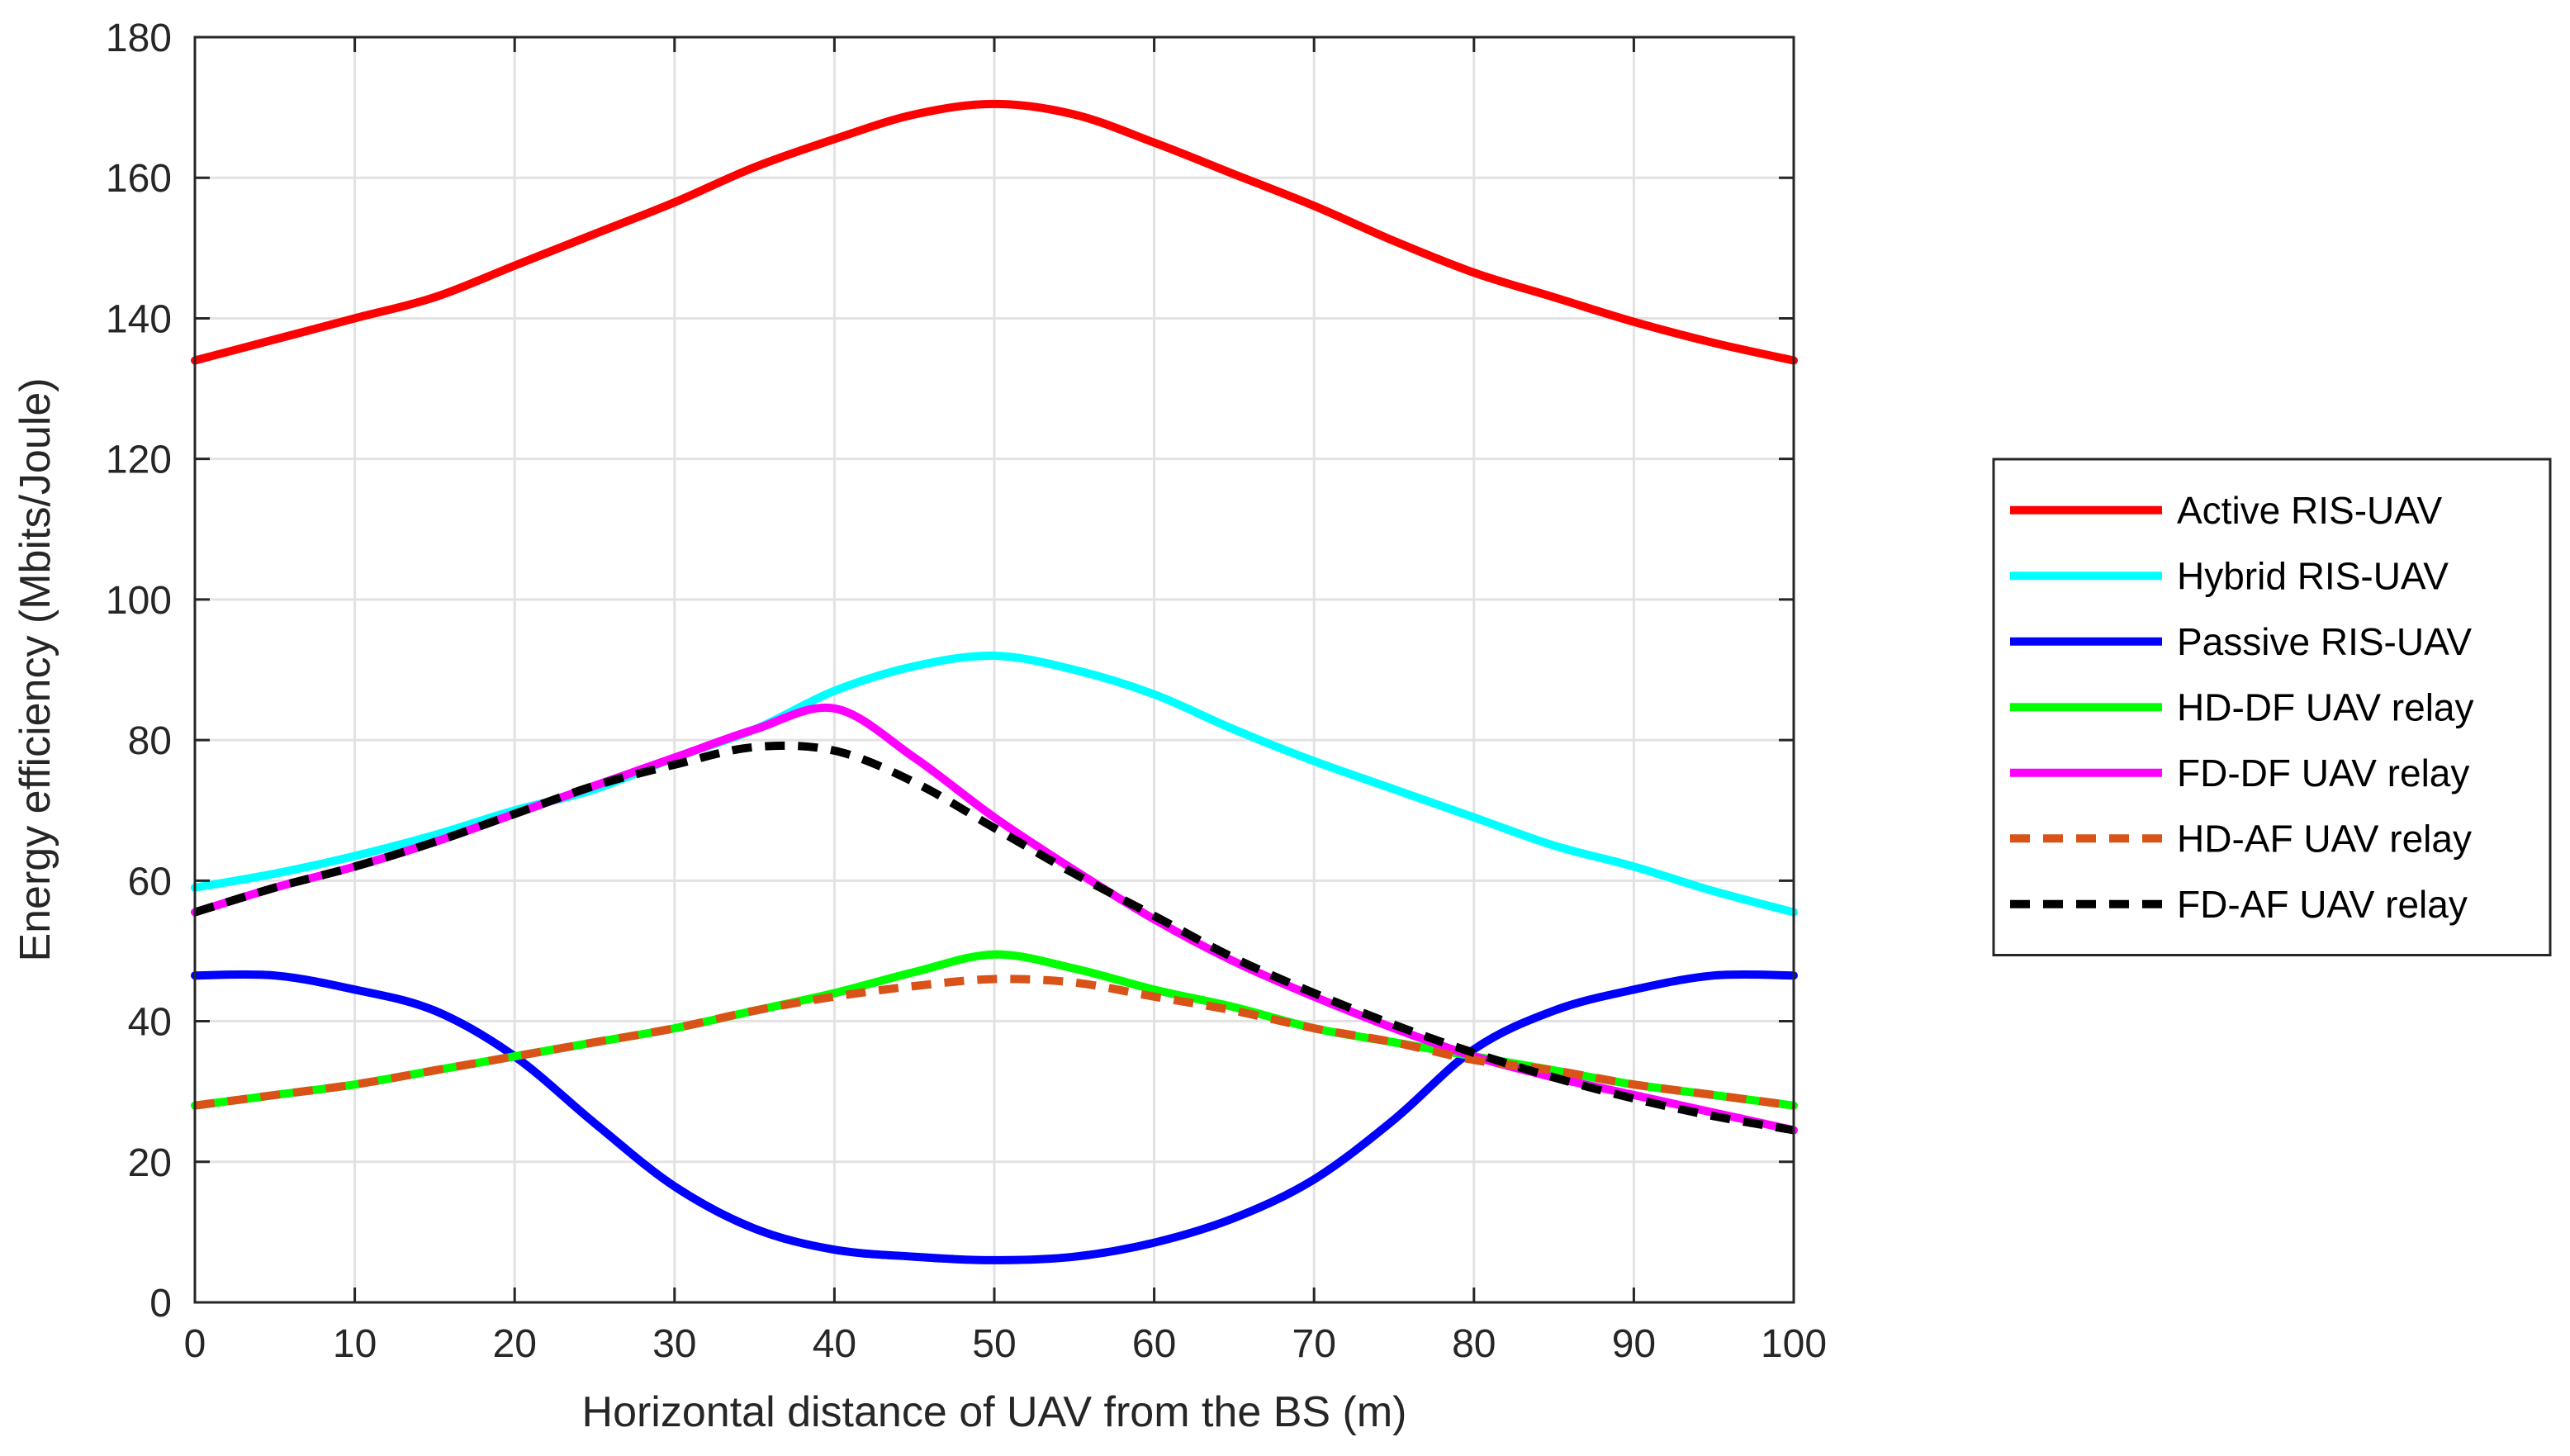 This screenshot has height=1456, width=2570. What do you see at coordinates (674, 1344) in the screenshot?
I see `x-tick-label: 30` at bounding box center [674, 1344].